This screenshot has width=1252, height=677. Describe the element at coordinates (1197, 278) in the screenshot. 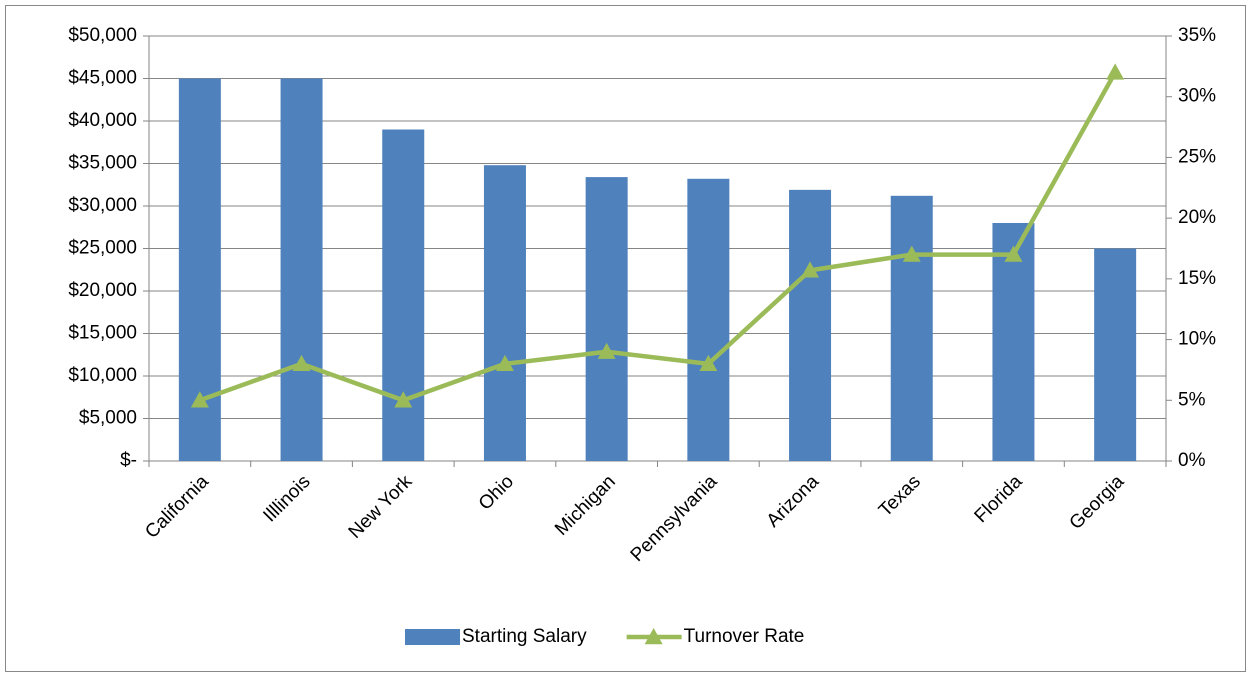

I see `y2-tick-label: 15%` at that location.